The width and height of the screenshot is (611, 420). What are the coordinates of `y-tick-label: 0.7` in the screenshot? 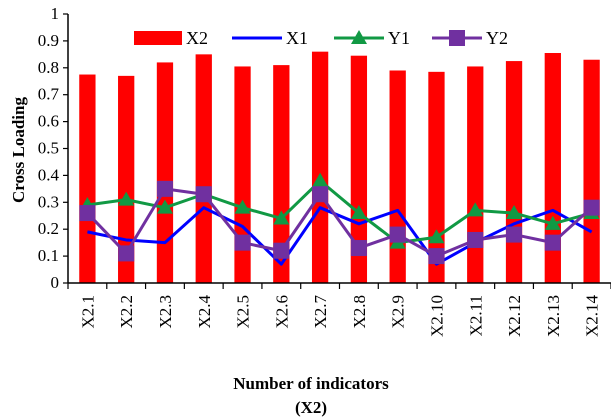 It's located at (49, 94).